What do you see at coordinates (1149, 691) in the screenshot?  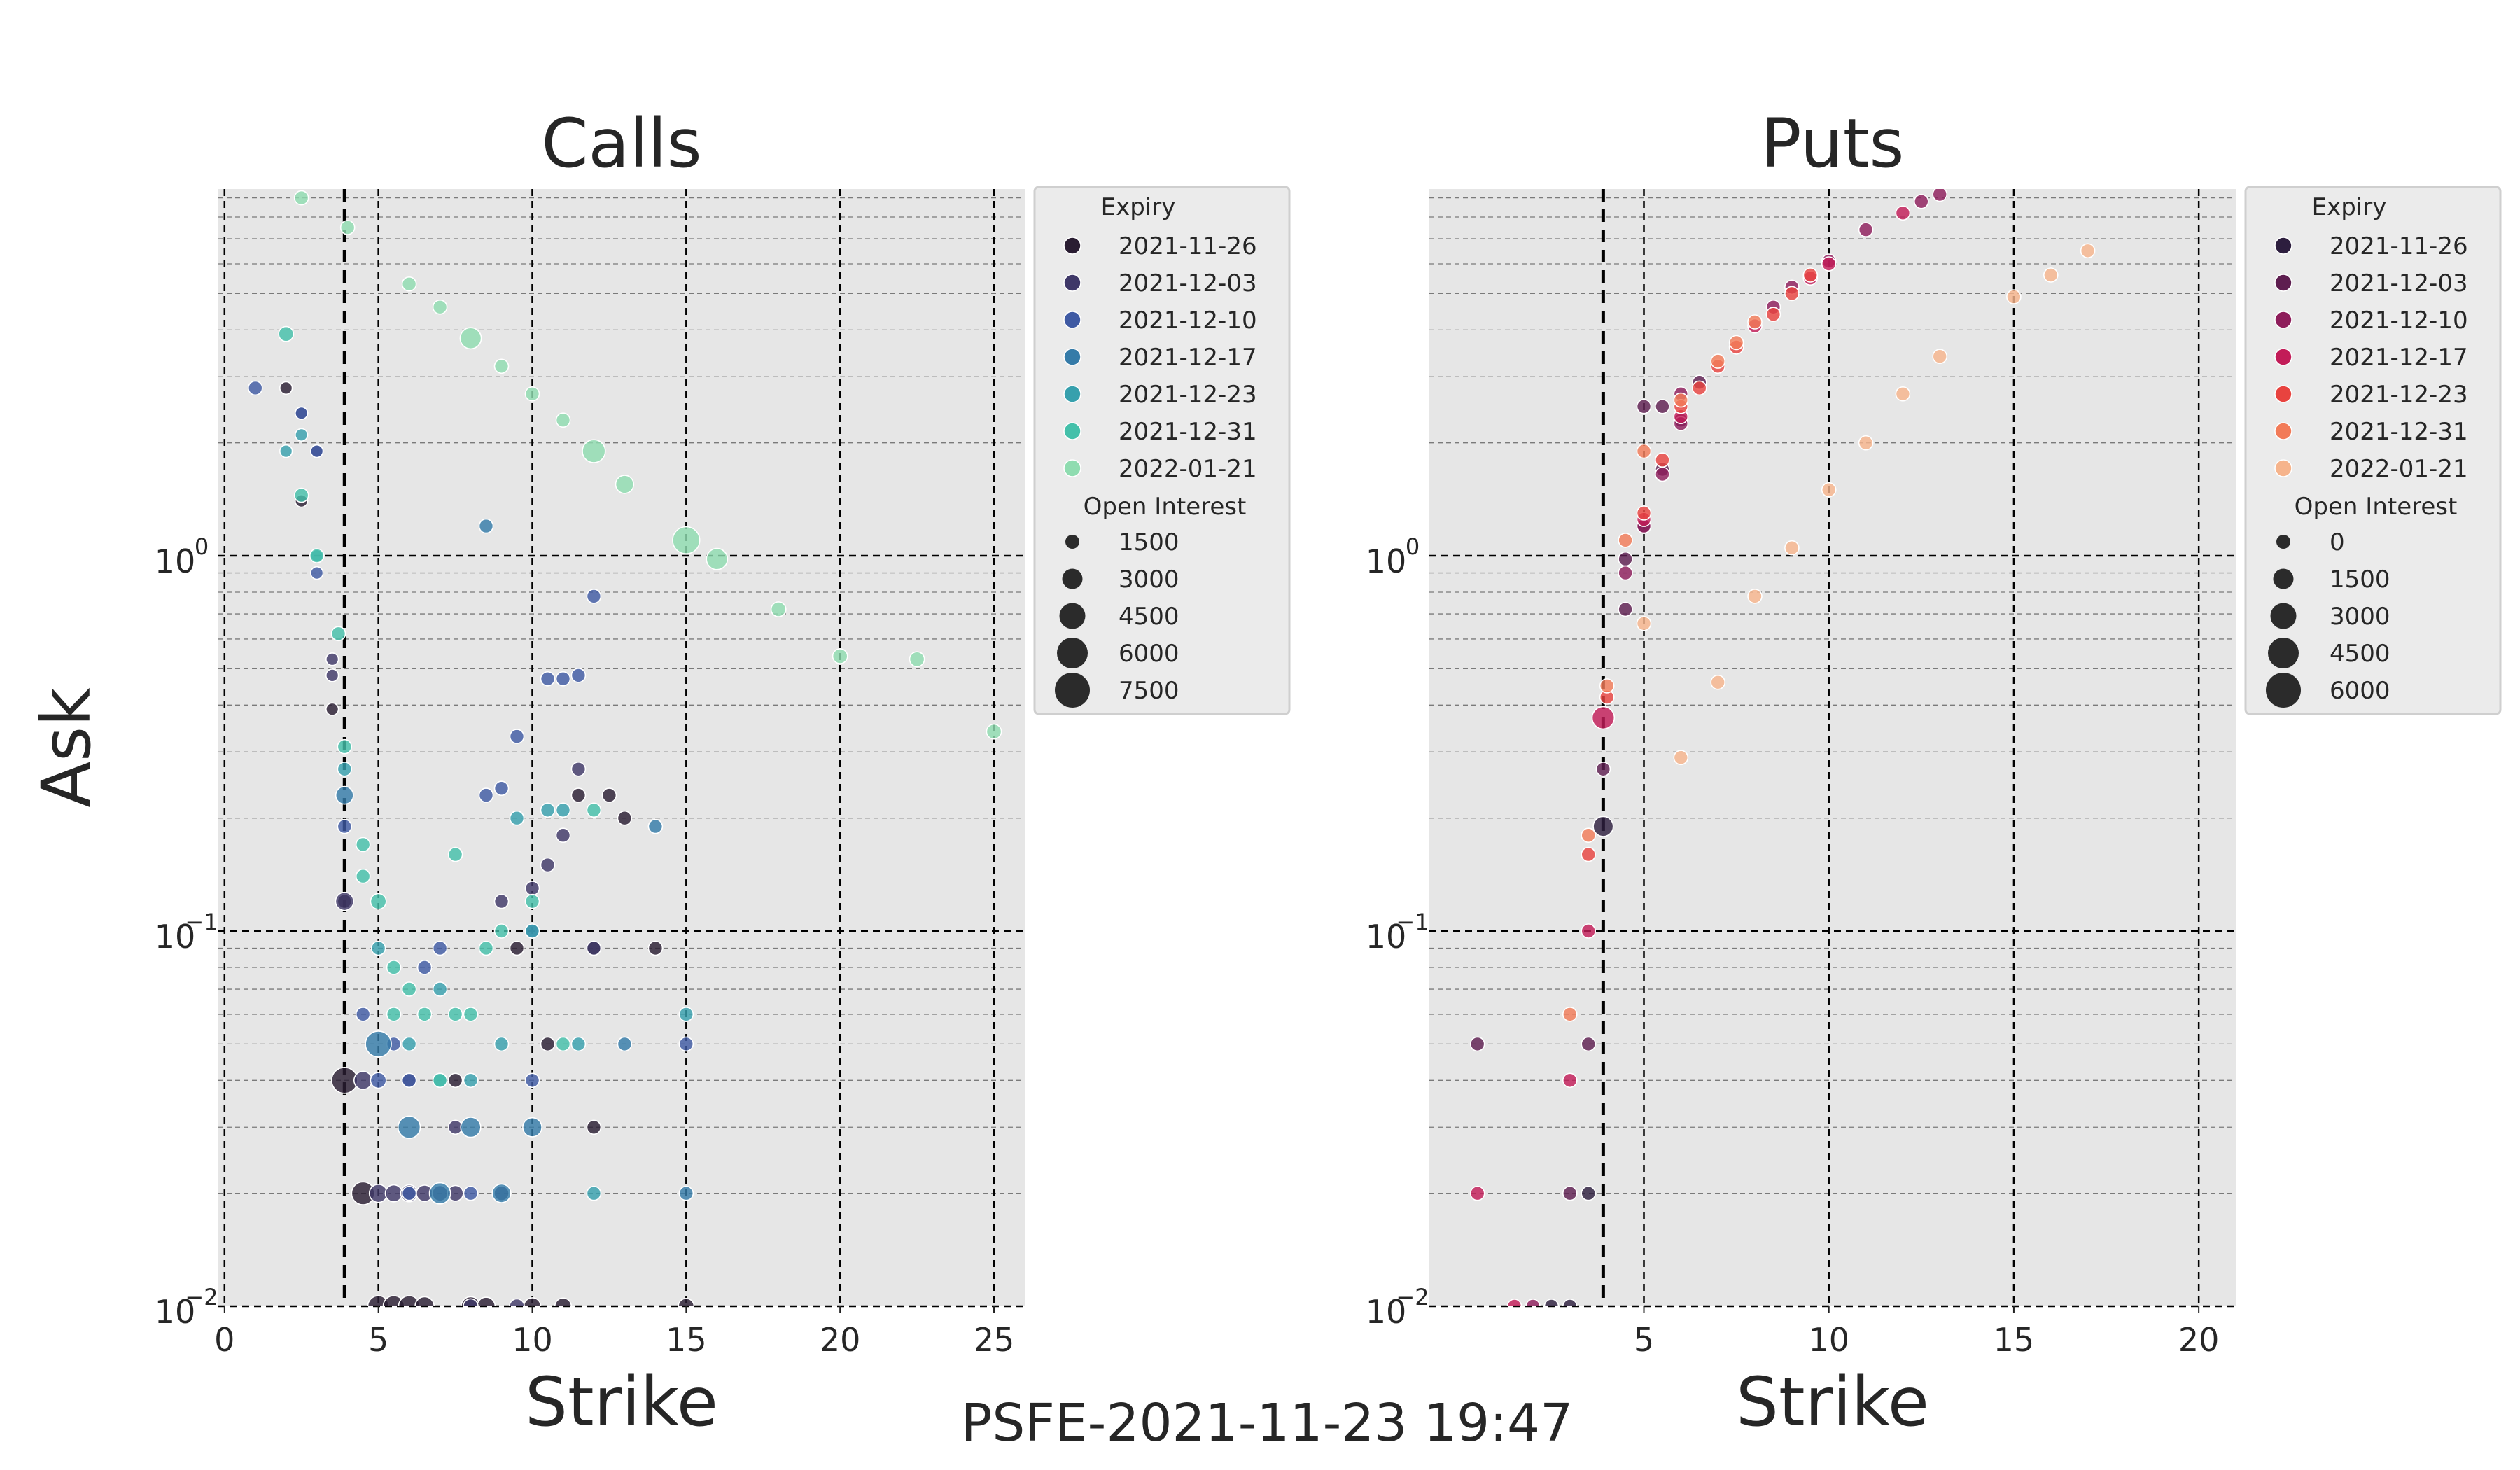 I see `legend-size-entry: 7500` at bounding box center [1149, 691].